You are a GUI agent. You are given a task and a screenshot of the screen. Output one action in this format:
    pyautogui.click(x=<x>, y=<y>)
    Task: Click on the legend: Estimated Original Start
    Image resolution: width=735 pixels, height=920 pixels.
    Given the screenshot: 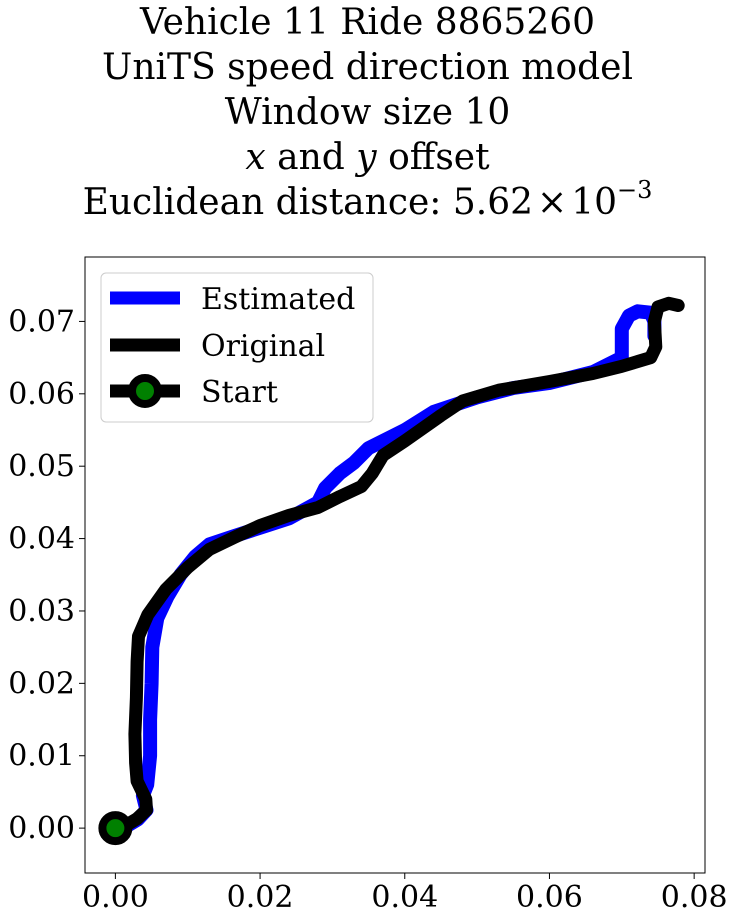 What is the action you would take?
    pyautogui.click(x=237, y=347)
    